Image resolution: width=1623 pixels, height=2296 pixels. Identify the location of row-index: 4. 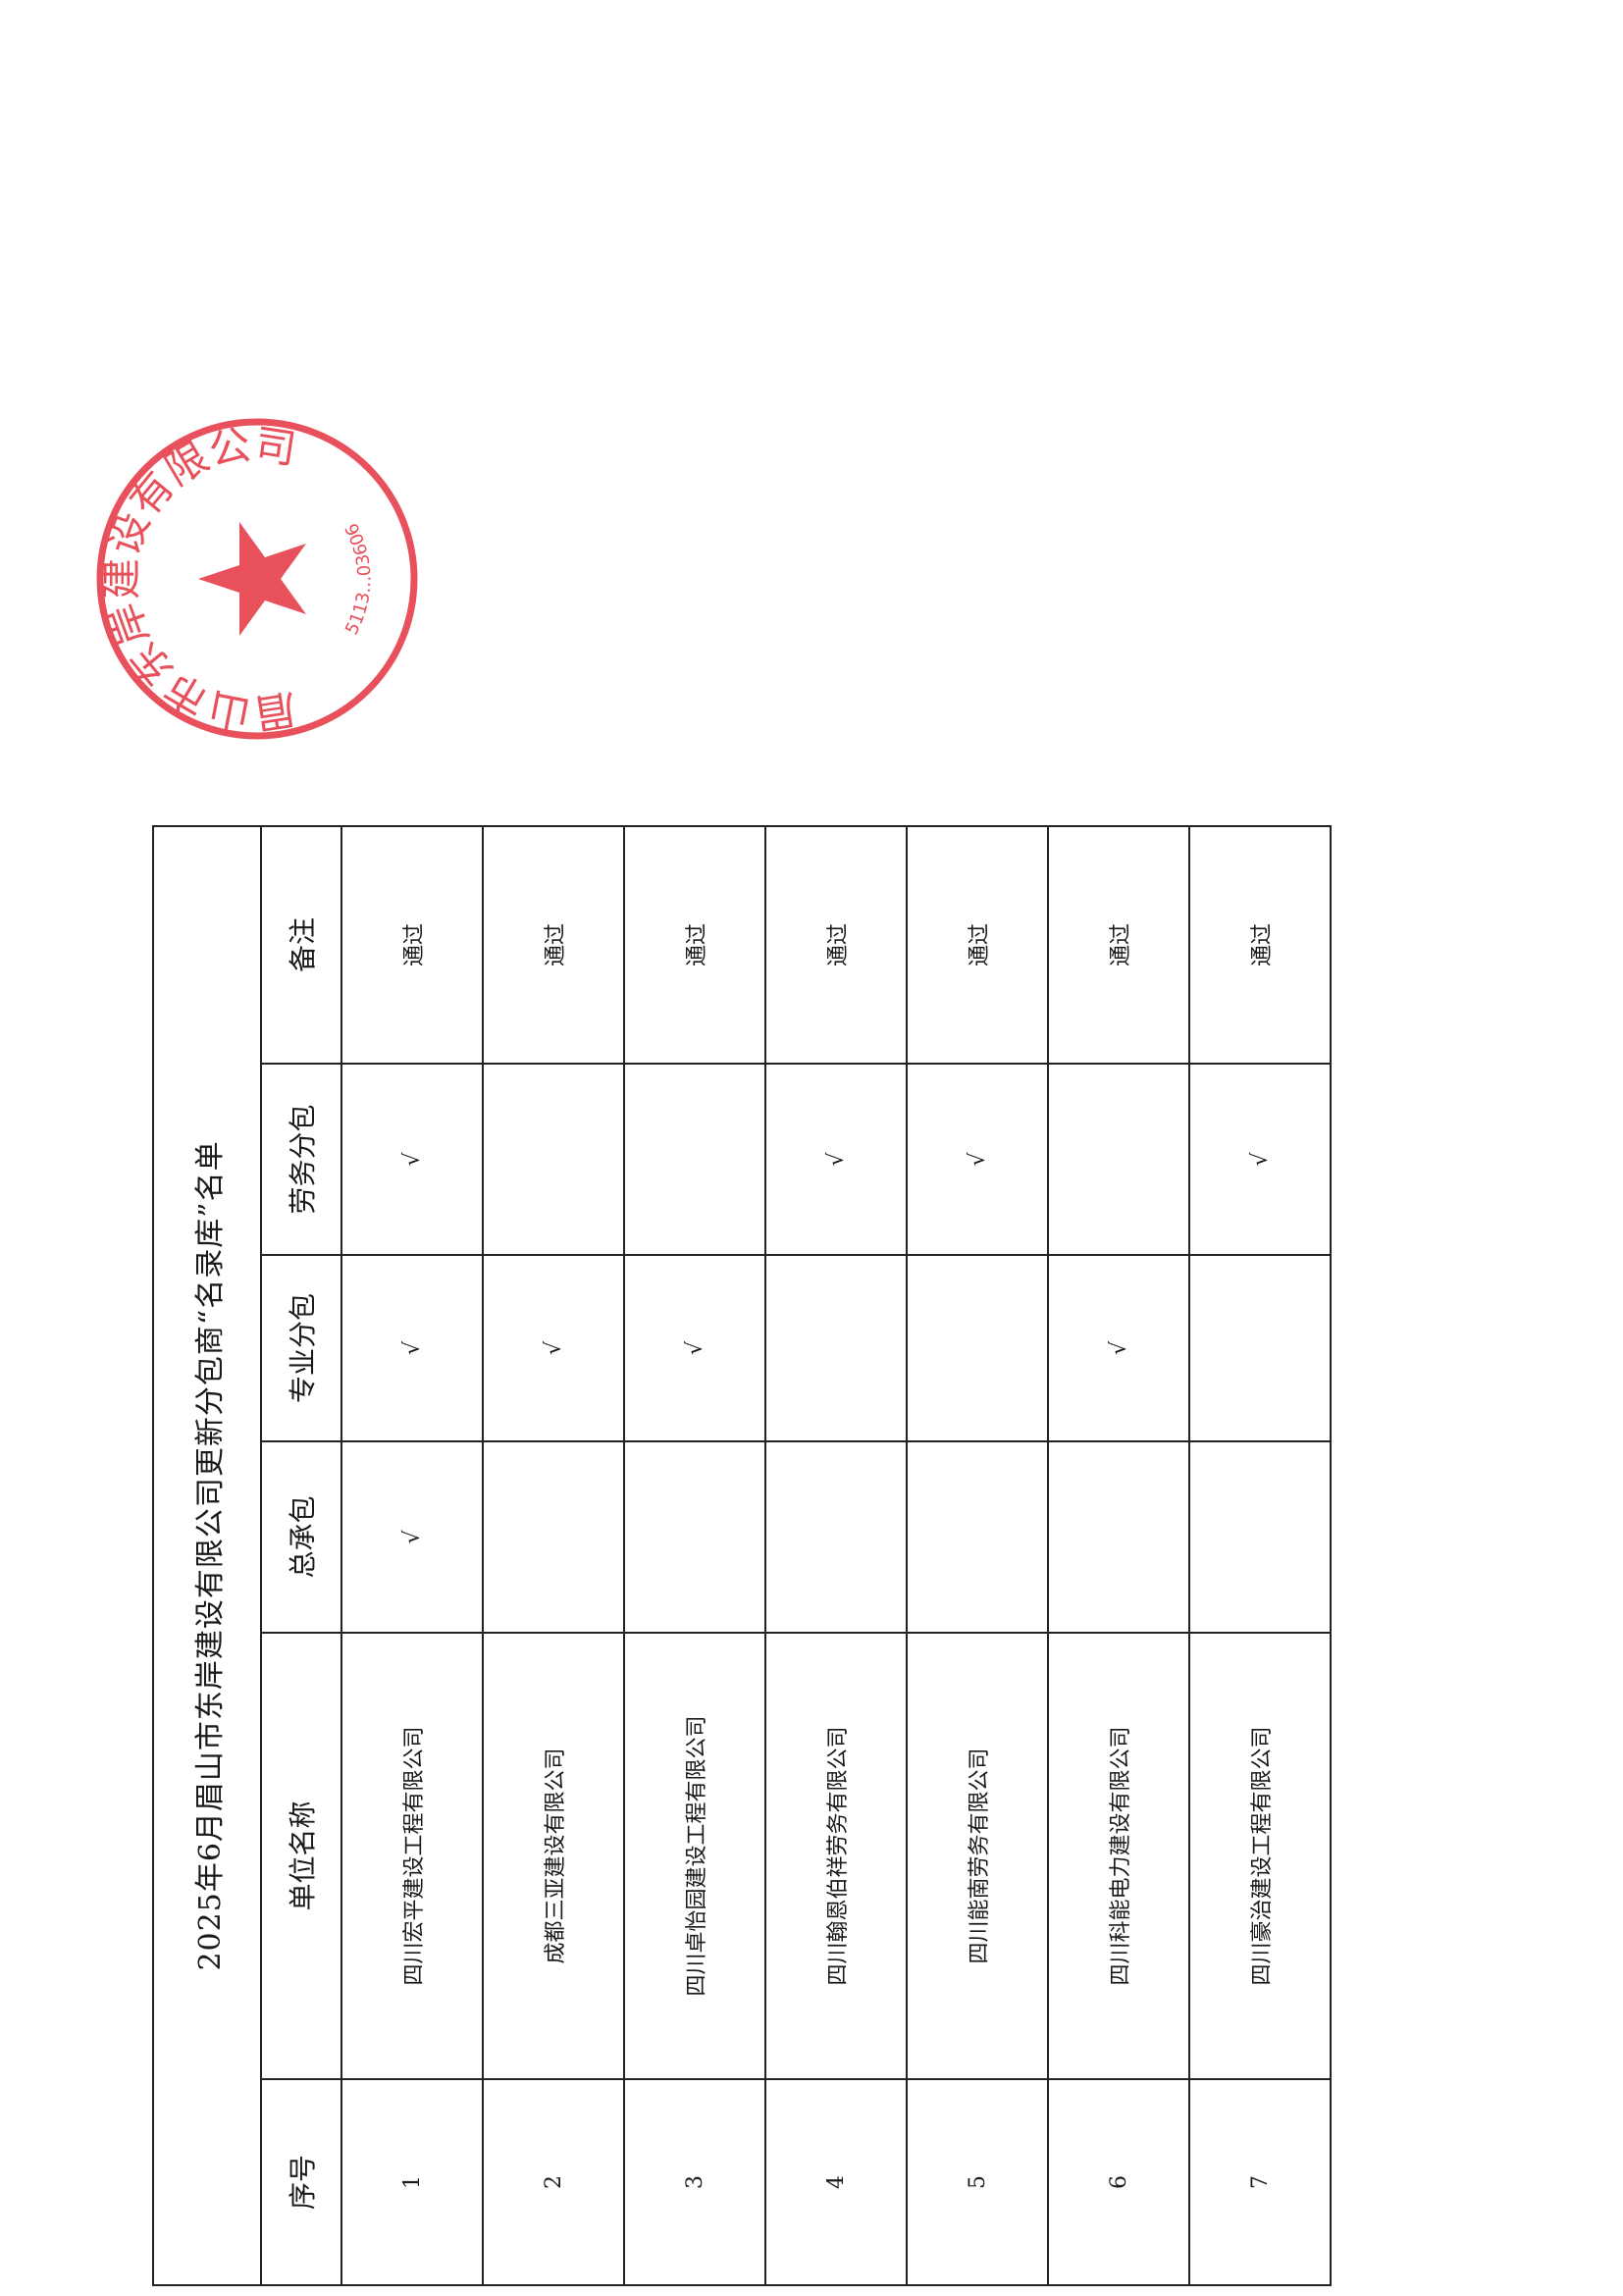
(836, 2182).